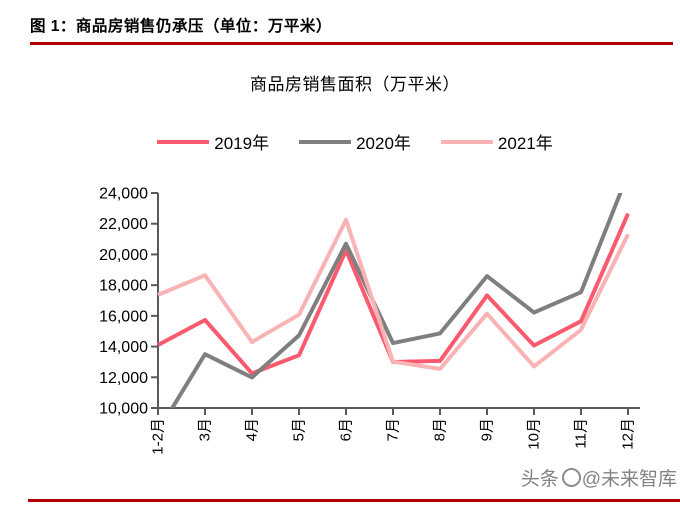 Image resolution: width=680 pixels, height=510 pixels. I want to click on legend-item-2020: 2020年, so click(355, 141).